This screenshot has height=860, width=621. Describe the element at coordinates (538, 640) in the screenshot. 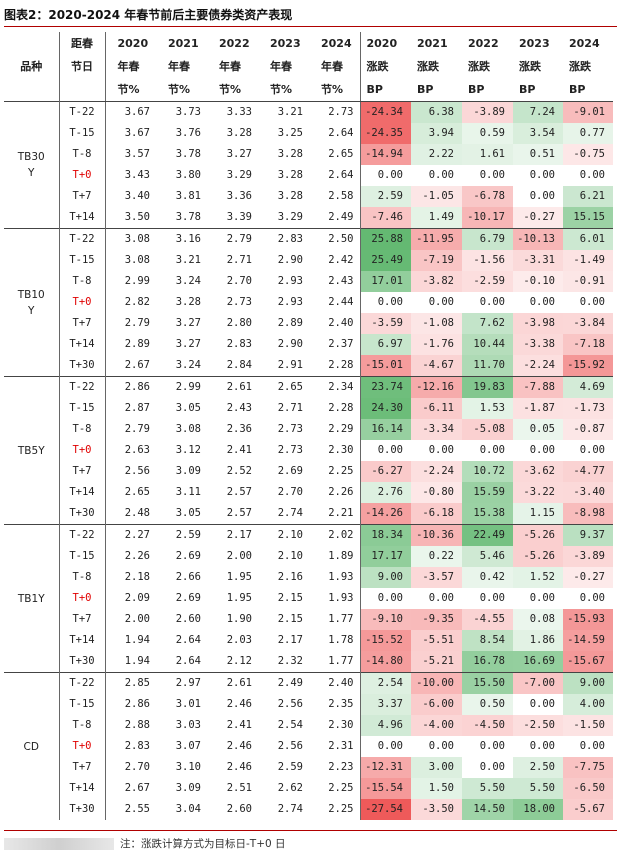

I see `change-cell: 1.86` at that location.